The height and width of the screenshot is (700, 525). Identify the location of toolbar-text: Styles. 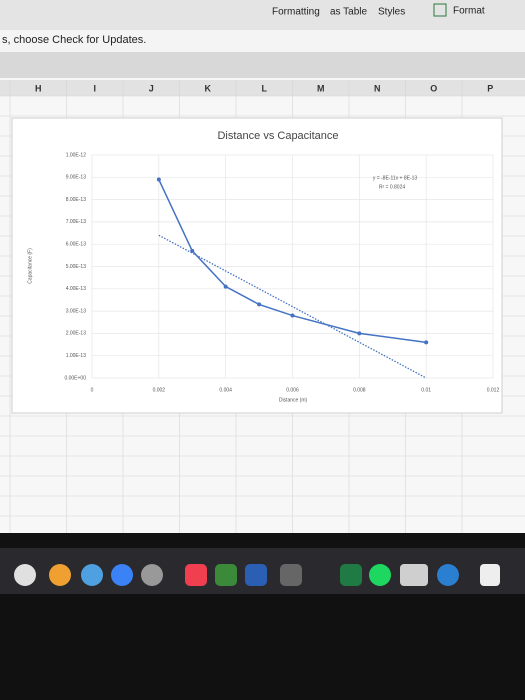
(391, 12).